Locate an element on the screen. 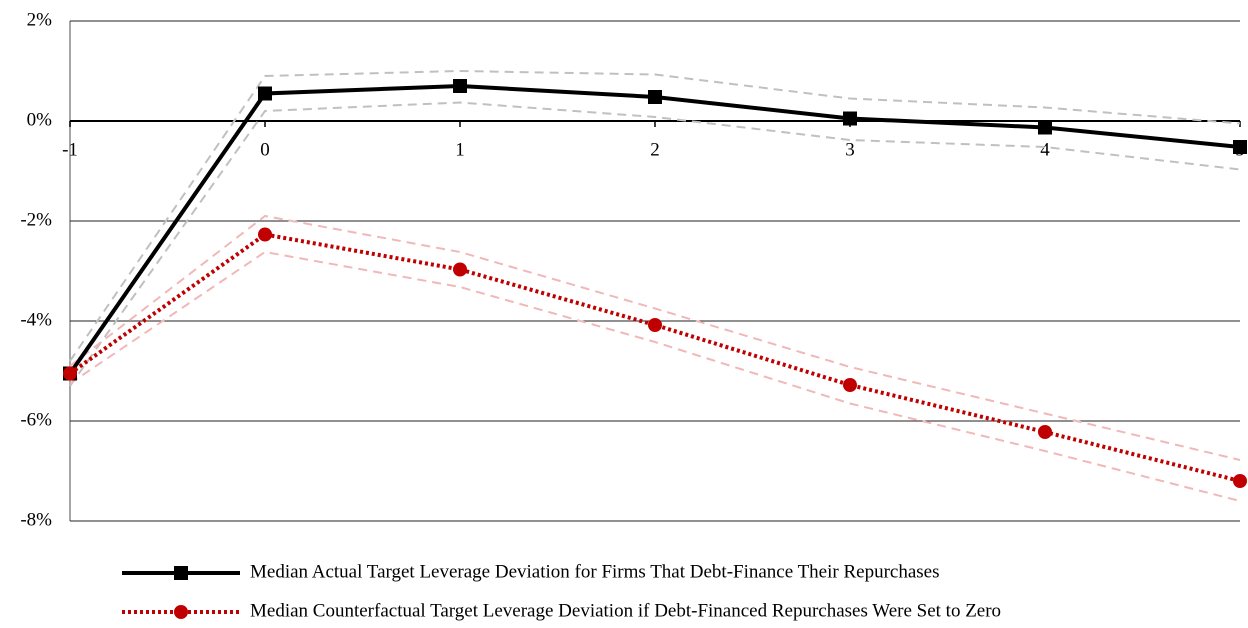 The width and height of the screenshot is (1248, 628). x-tick-label: 0 is located at coordinates (265, 149).